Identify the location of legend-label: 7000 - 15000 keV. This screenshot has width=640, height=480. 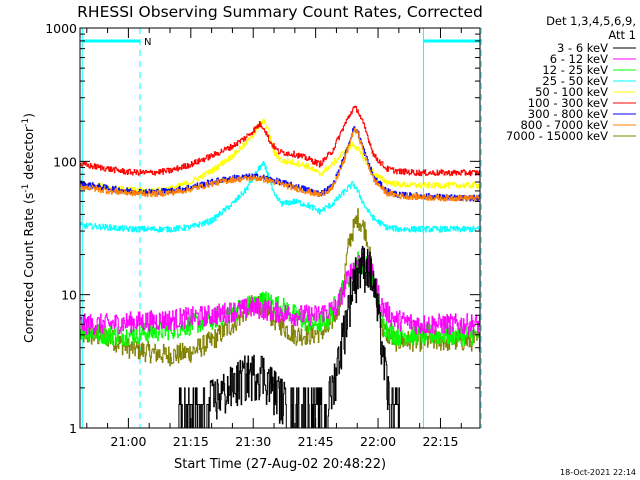
(557, 136).